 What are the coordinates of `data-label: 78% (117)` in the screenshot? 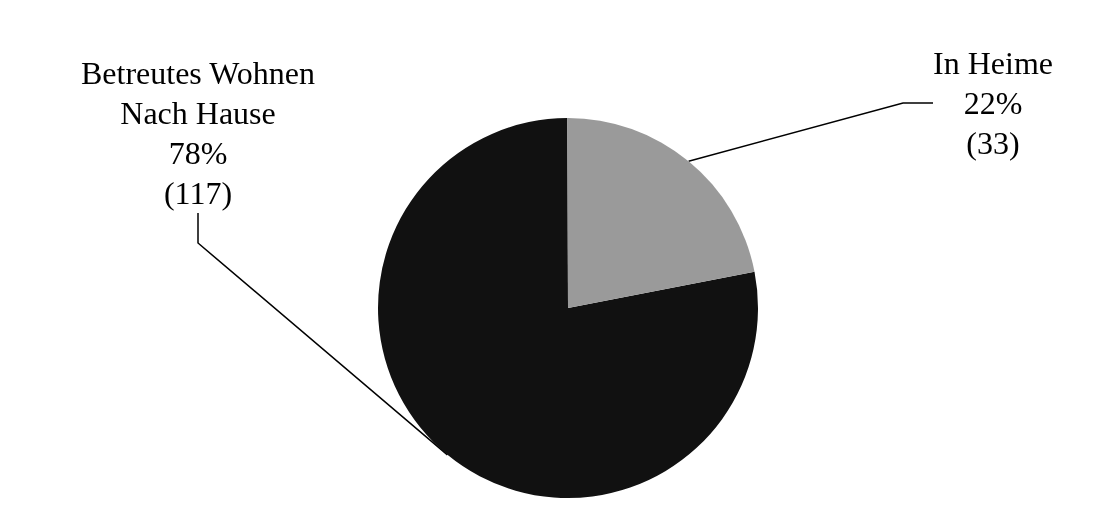 It's located at (198, 173).